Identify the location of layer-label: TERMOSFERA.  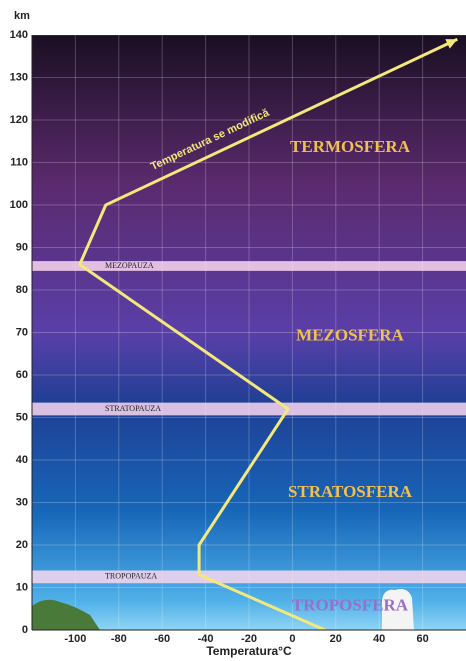
(350, 146).